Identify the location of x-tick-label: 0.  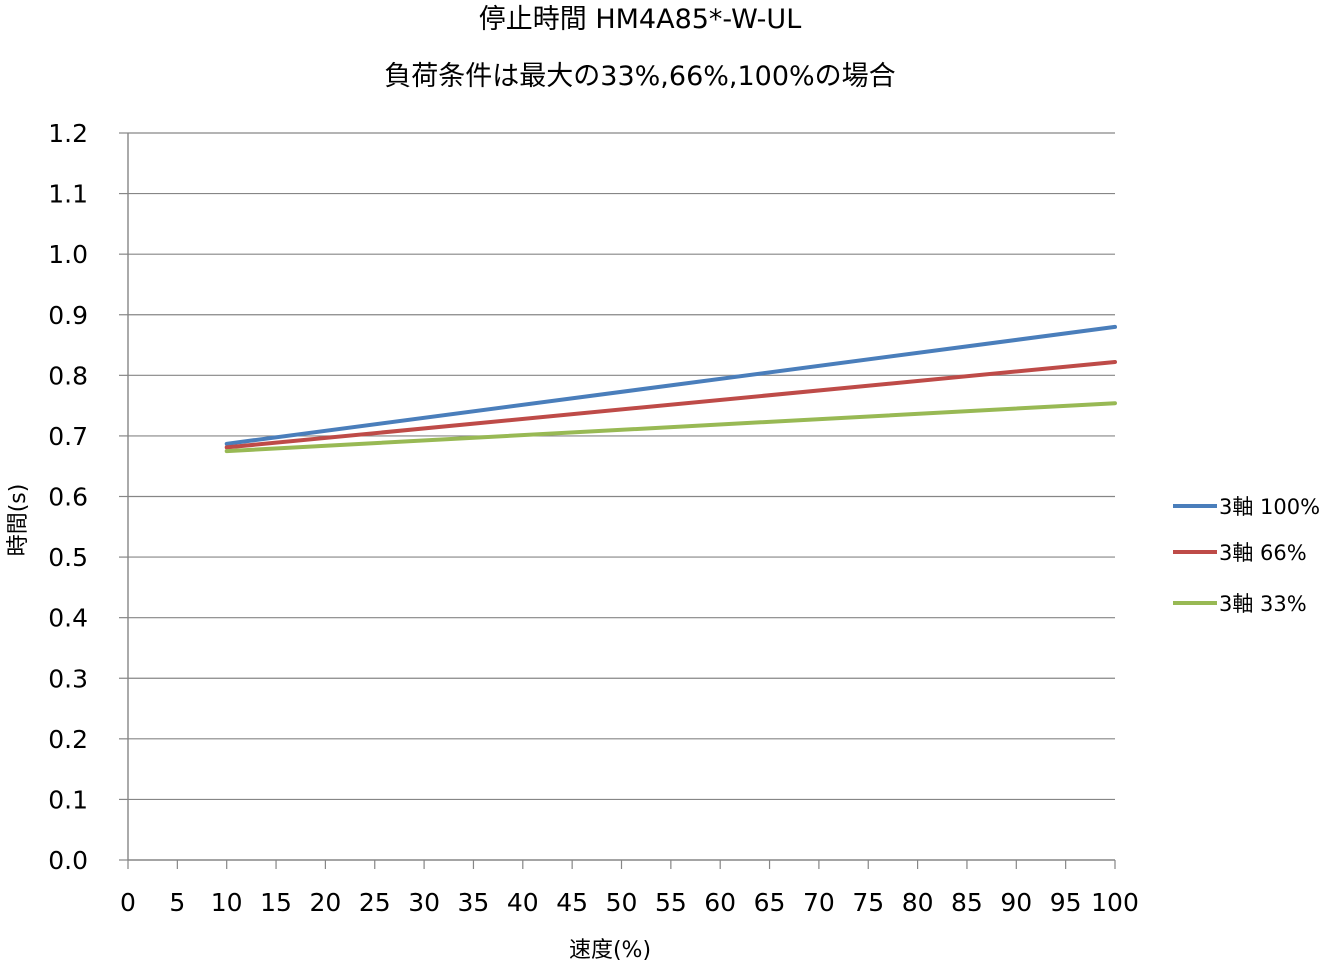
(128, 902).